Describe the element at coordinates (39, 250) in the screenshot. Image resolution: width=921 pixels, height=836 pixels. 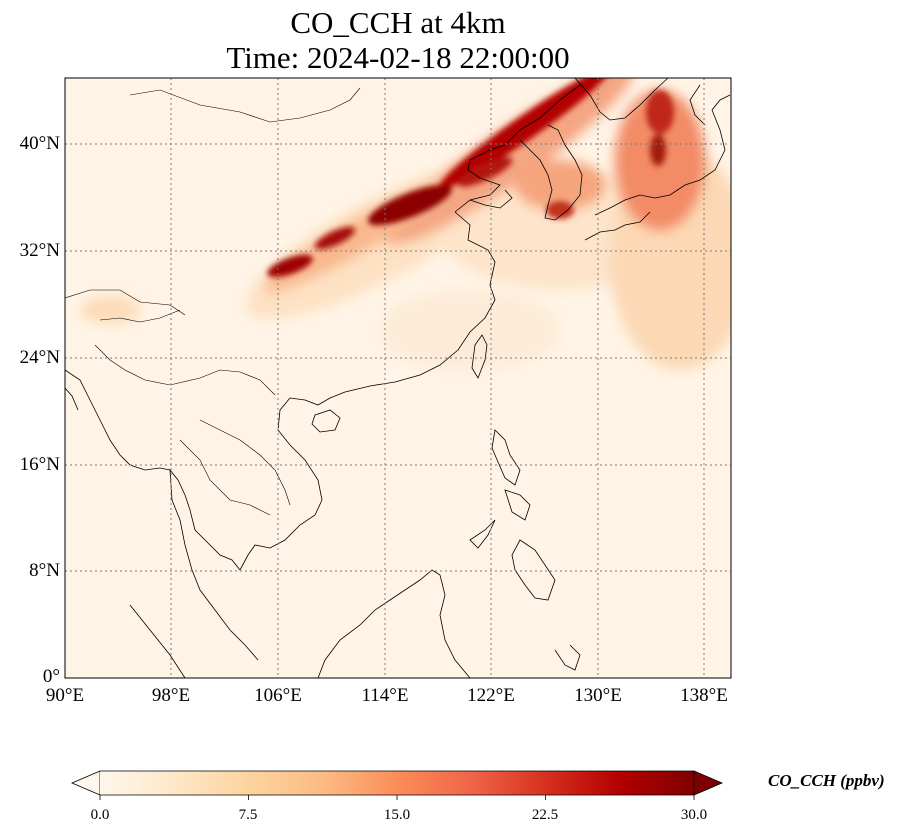
I see `lat-label: 32°N` at that location.